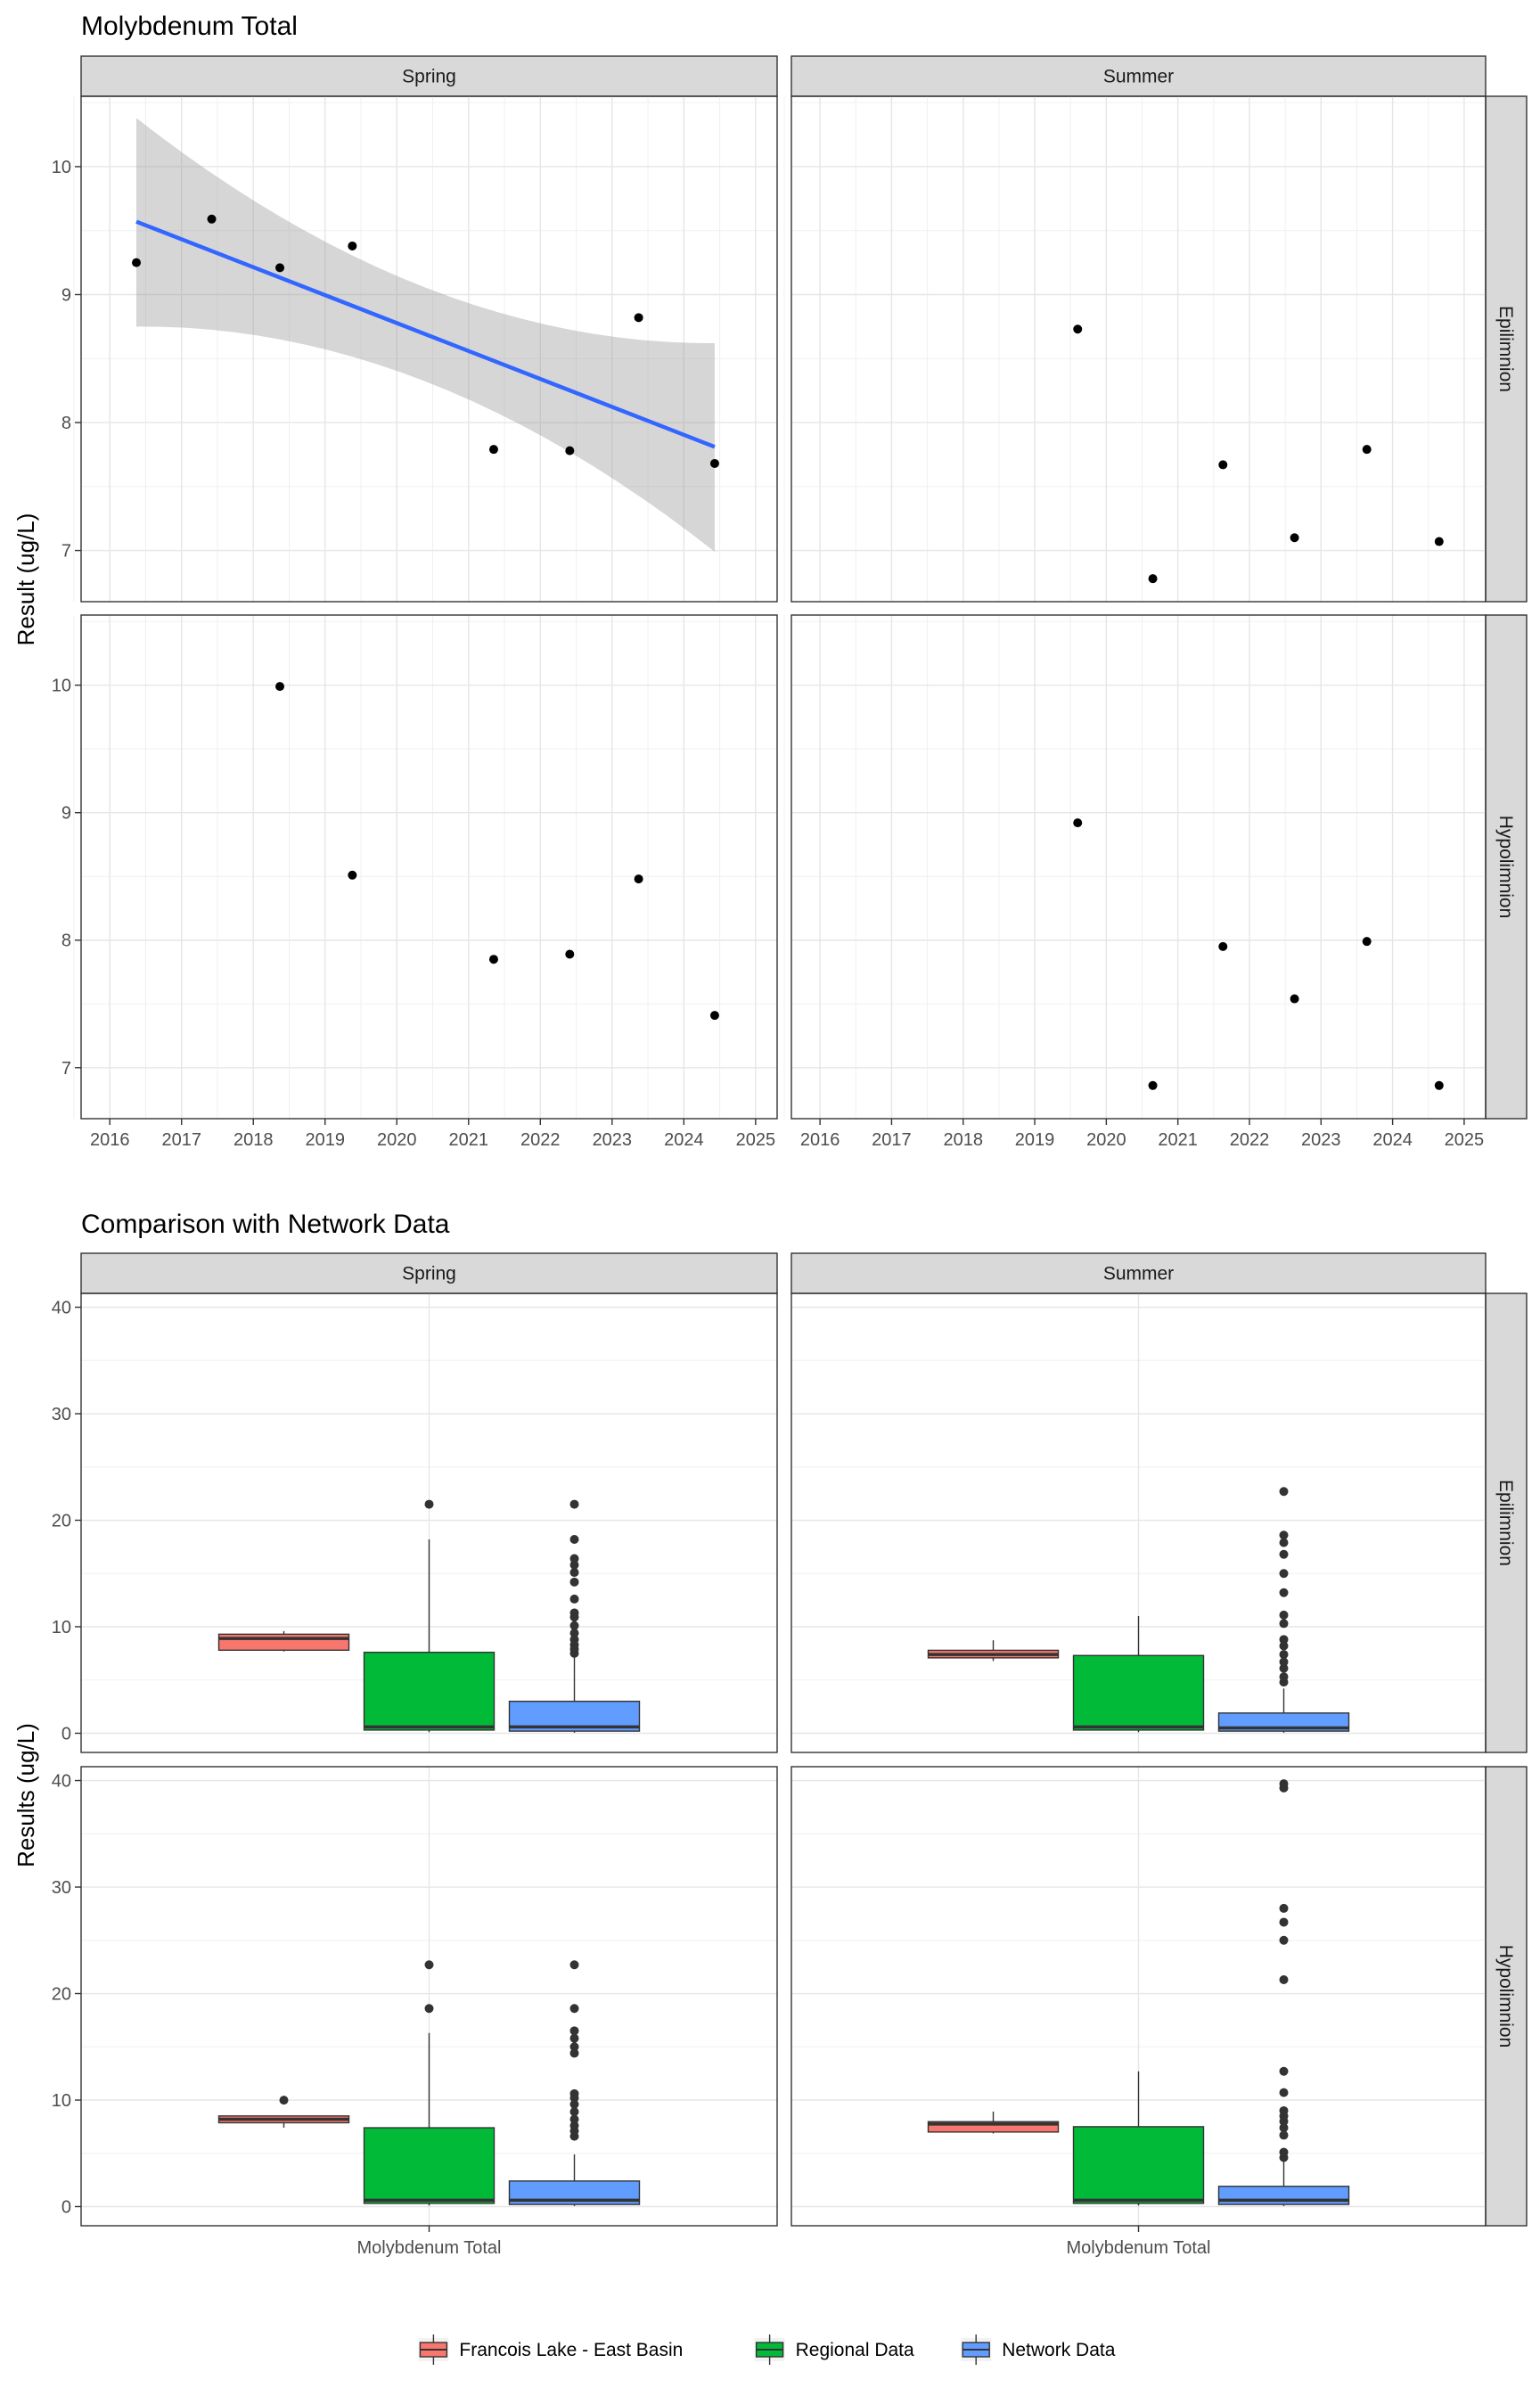 Image resolution: width=1540 pixels, height=2396 pixels. What do you see at coordinates (110, 1140) in the screenshot?
I see `trend-panel-hypolimnion-spring-x-tick-label-2016: 2016` at bounding box center [110, 1140].